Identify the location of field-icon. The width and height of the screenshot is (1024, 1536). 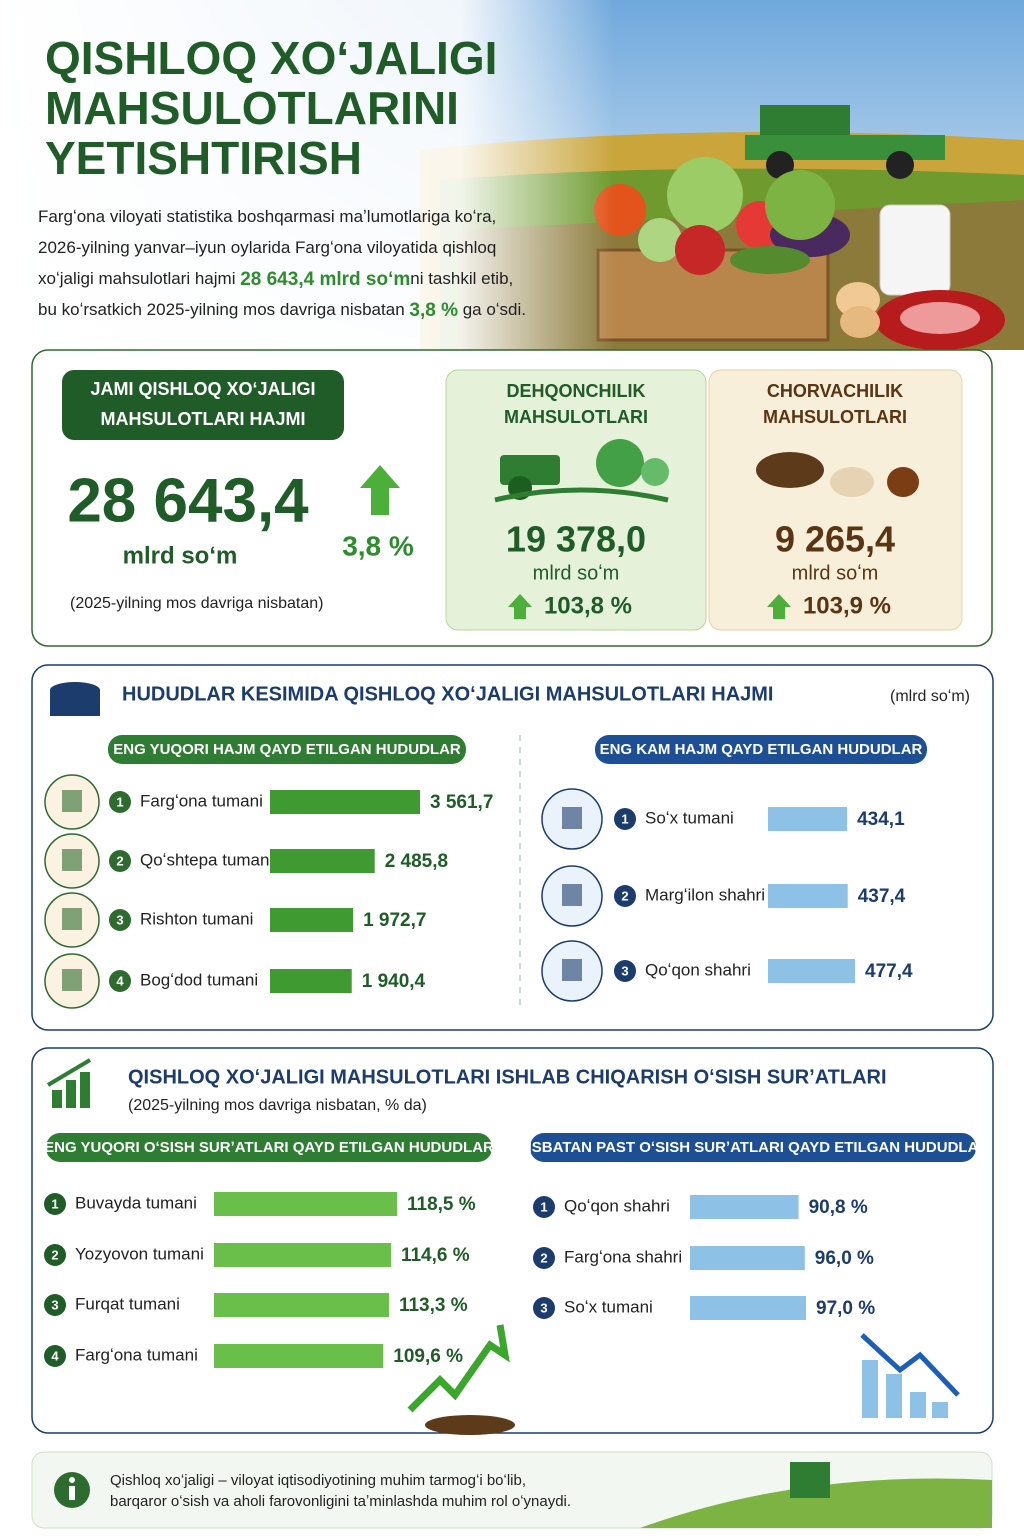
(581, 495).